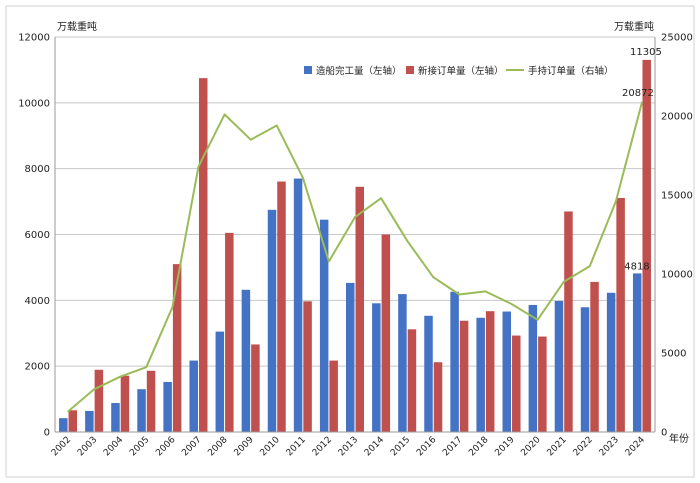 The width and height of the screenshot is (700, 483). What do you see at coordinates (677, 196) in the screenshot?
I see `y-right-tick-label: 15000` at bounding box center [677, 196].